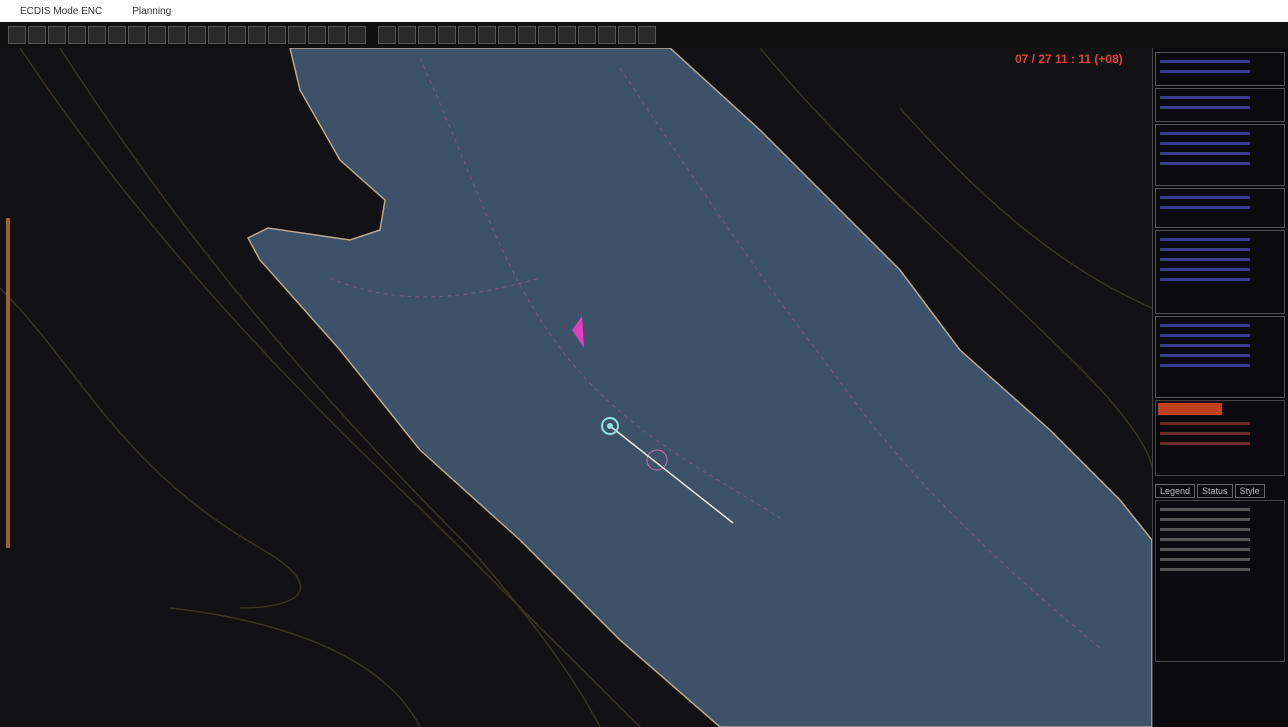 The image size is (1288, 727). I want to click on datetime: 07 / 27 11 : 11 (+08), so click(1069, 59).